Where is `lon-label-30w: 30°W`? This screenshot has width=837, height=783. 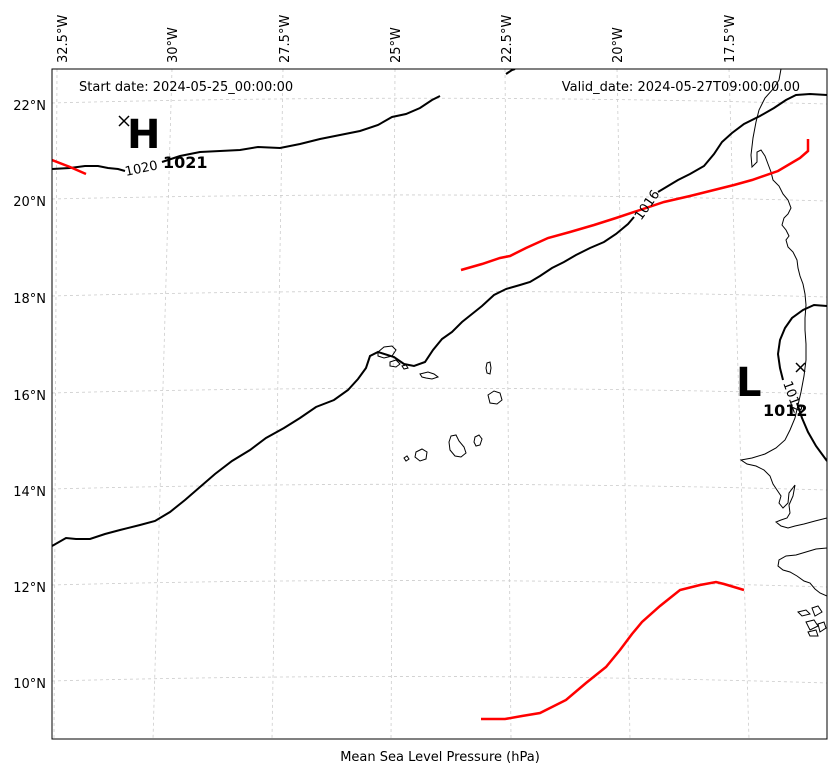 lon-label-30w: 30°W is located at coordinates (173, 45).